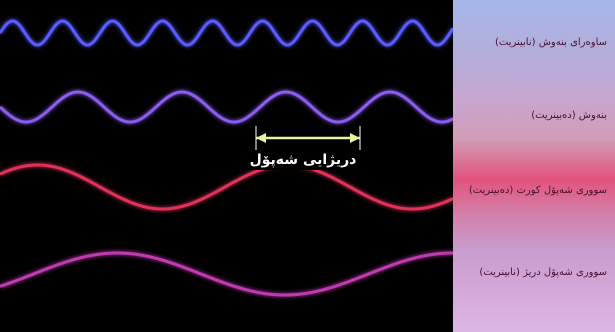 The height and width of the screenshot is (332, 615). I want to click on wavelength-label: دریژایی شەپۆل, so click(303, 160).